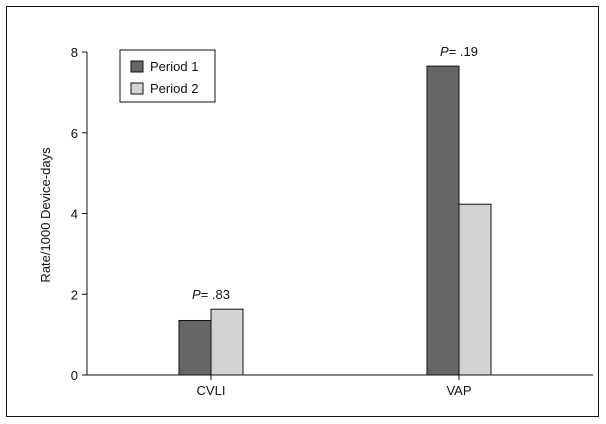  Describe the element at coordinates (74, 214) in the screenshot. I see `y-tick-label: 4` at that location.